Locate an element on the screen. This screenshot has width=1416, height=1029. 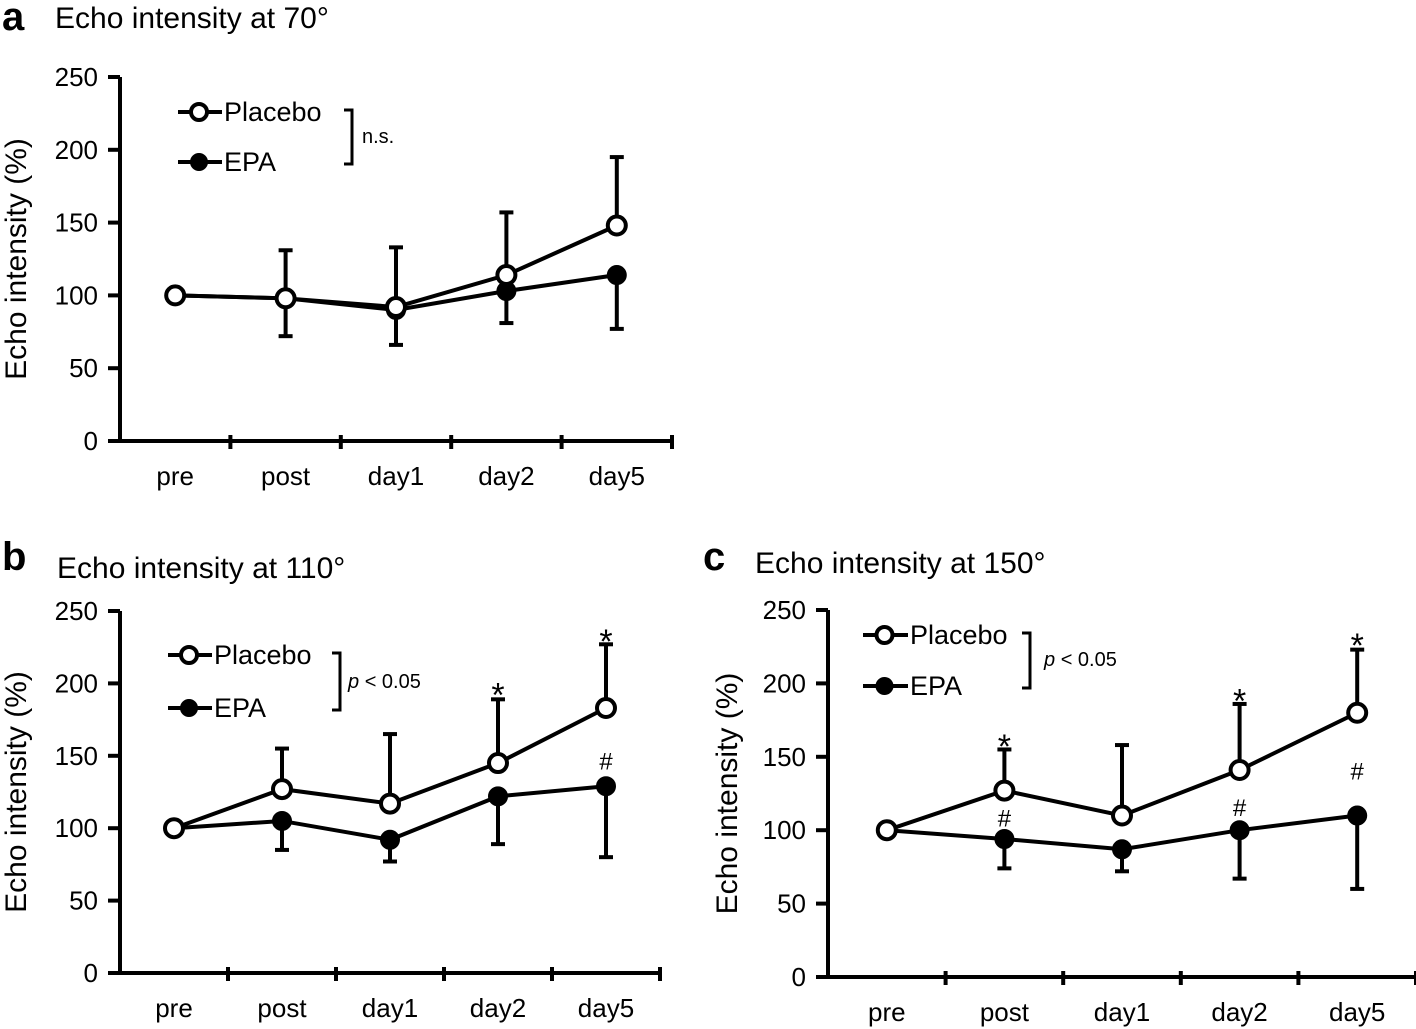
panel-a-xtick-label: day5 is located at coordinates (617, 476).